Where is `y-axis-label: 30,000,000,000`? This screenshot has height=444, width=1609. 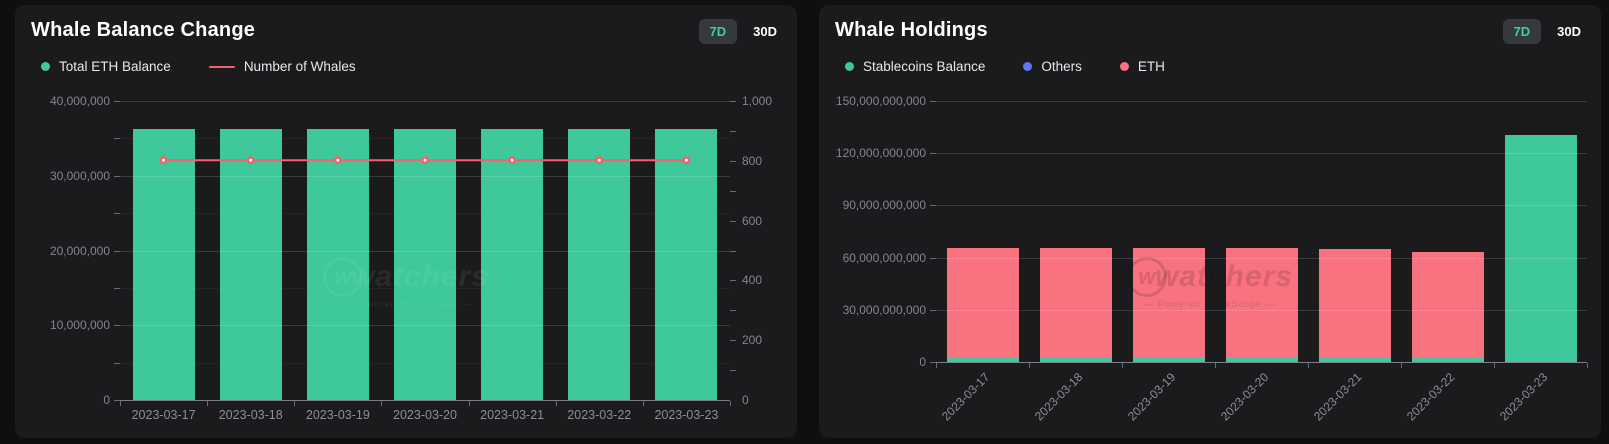 y-axis-label: 30,000,000,000 is located at coordinates (884, 309).